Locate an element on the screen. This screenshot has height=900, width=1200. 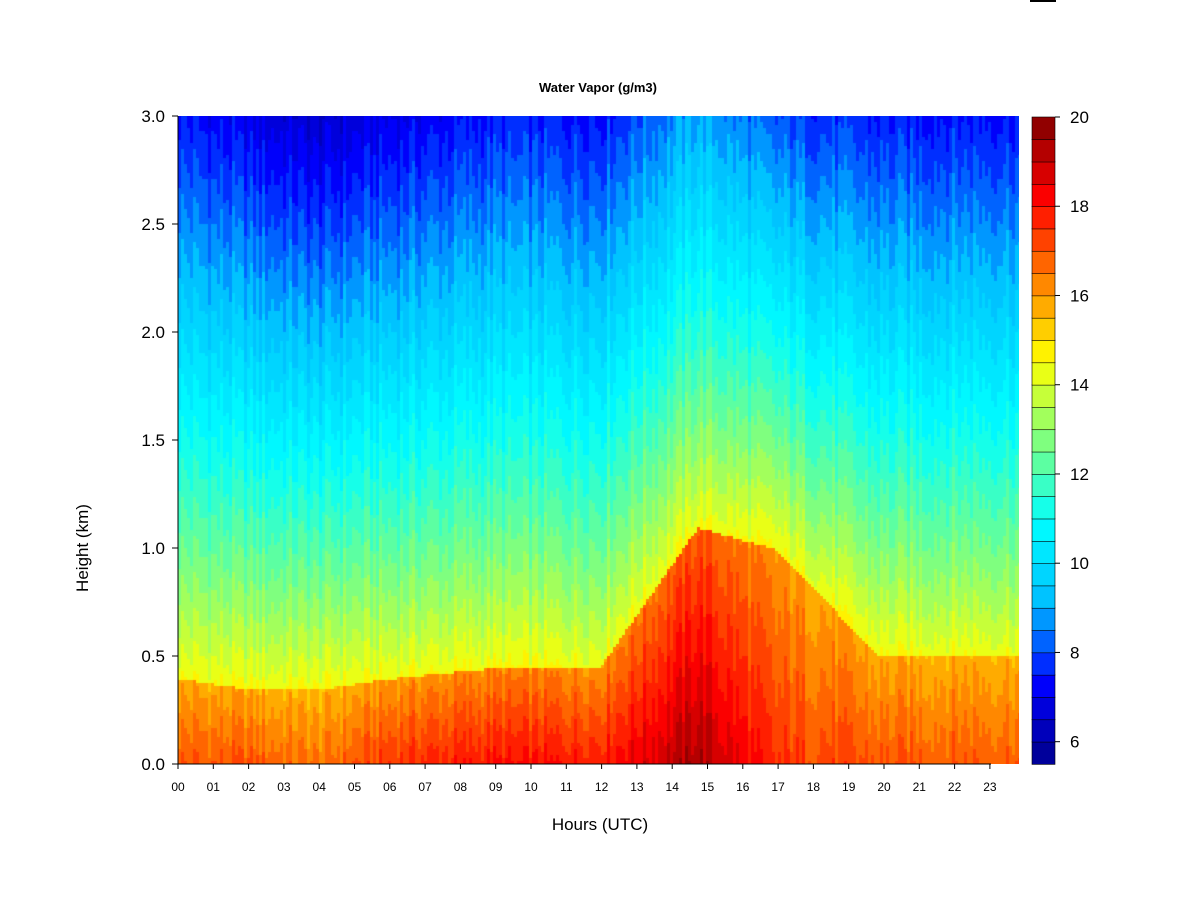
x-tick-label: 08 is located at coordinates (461, 787).